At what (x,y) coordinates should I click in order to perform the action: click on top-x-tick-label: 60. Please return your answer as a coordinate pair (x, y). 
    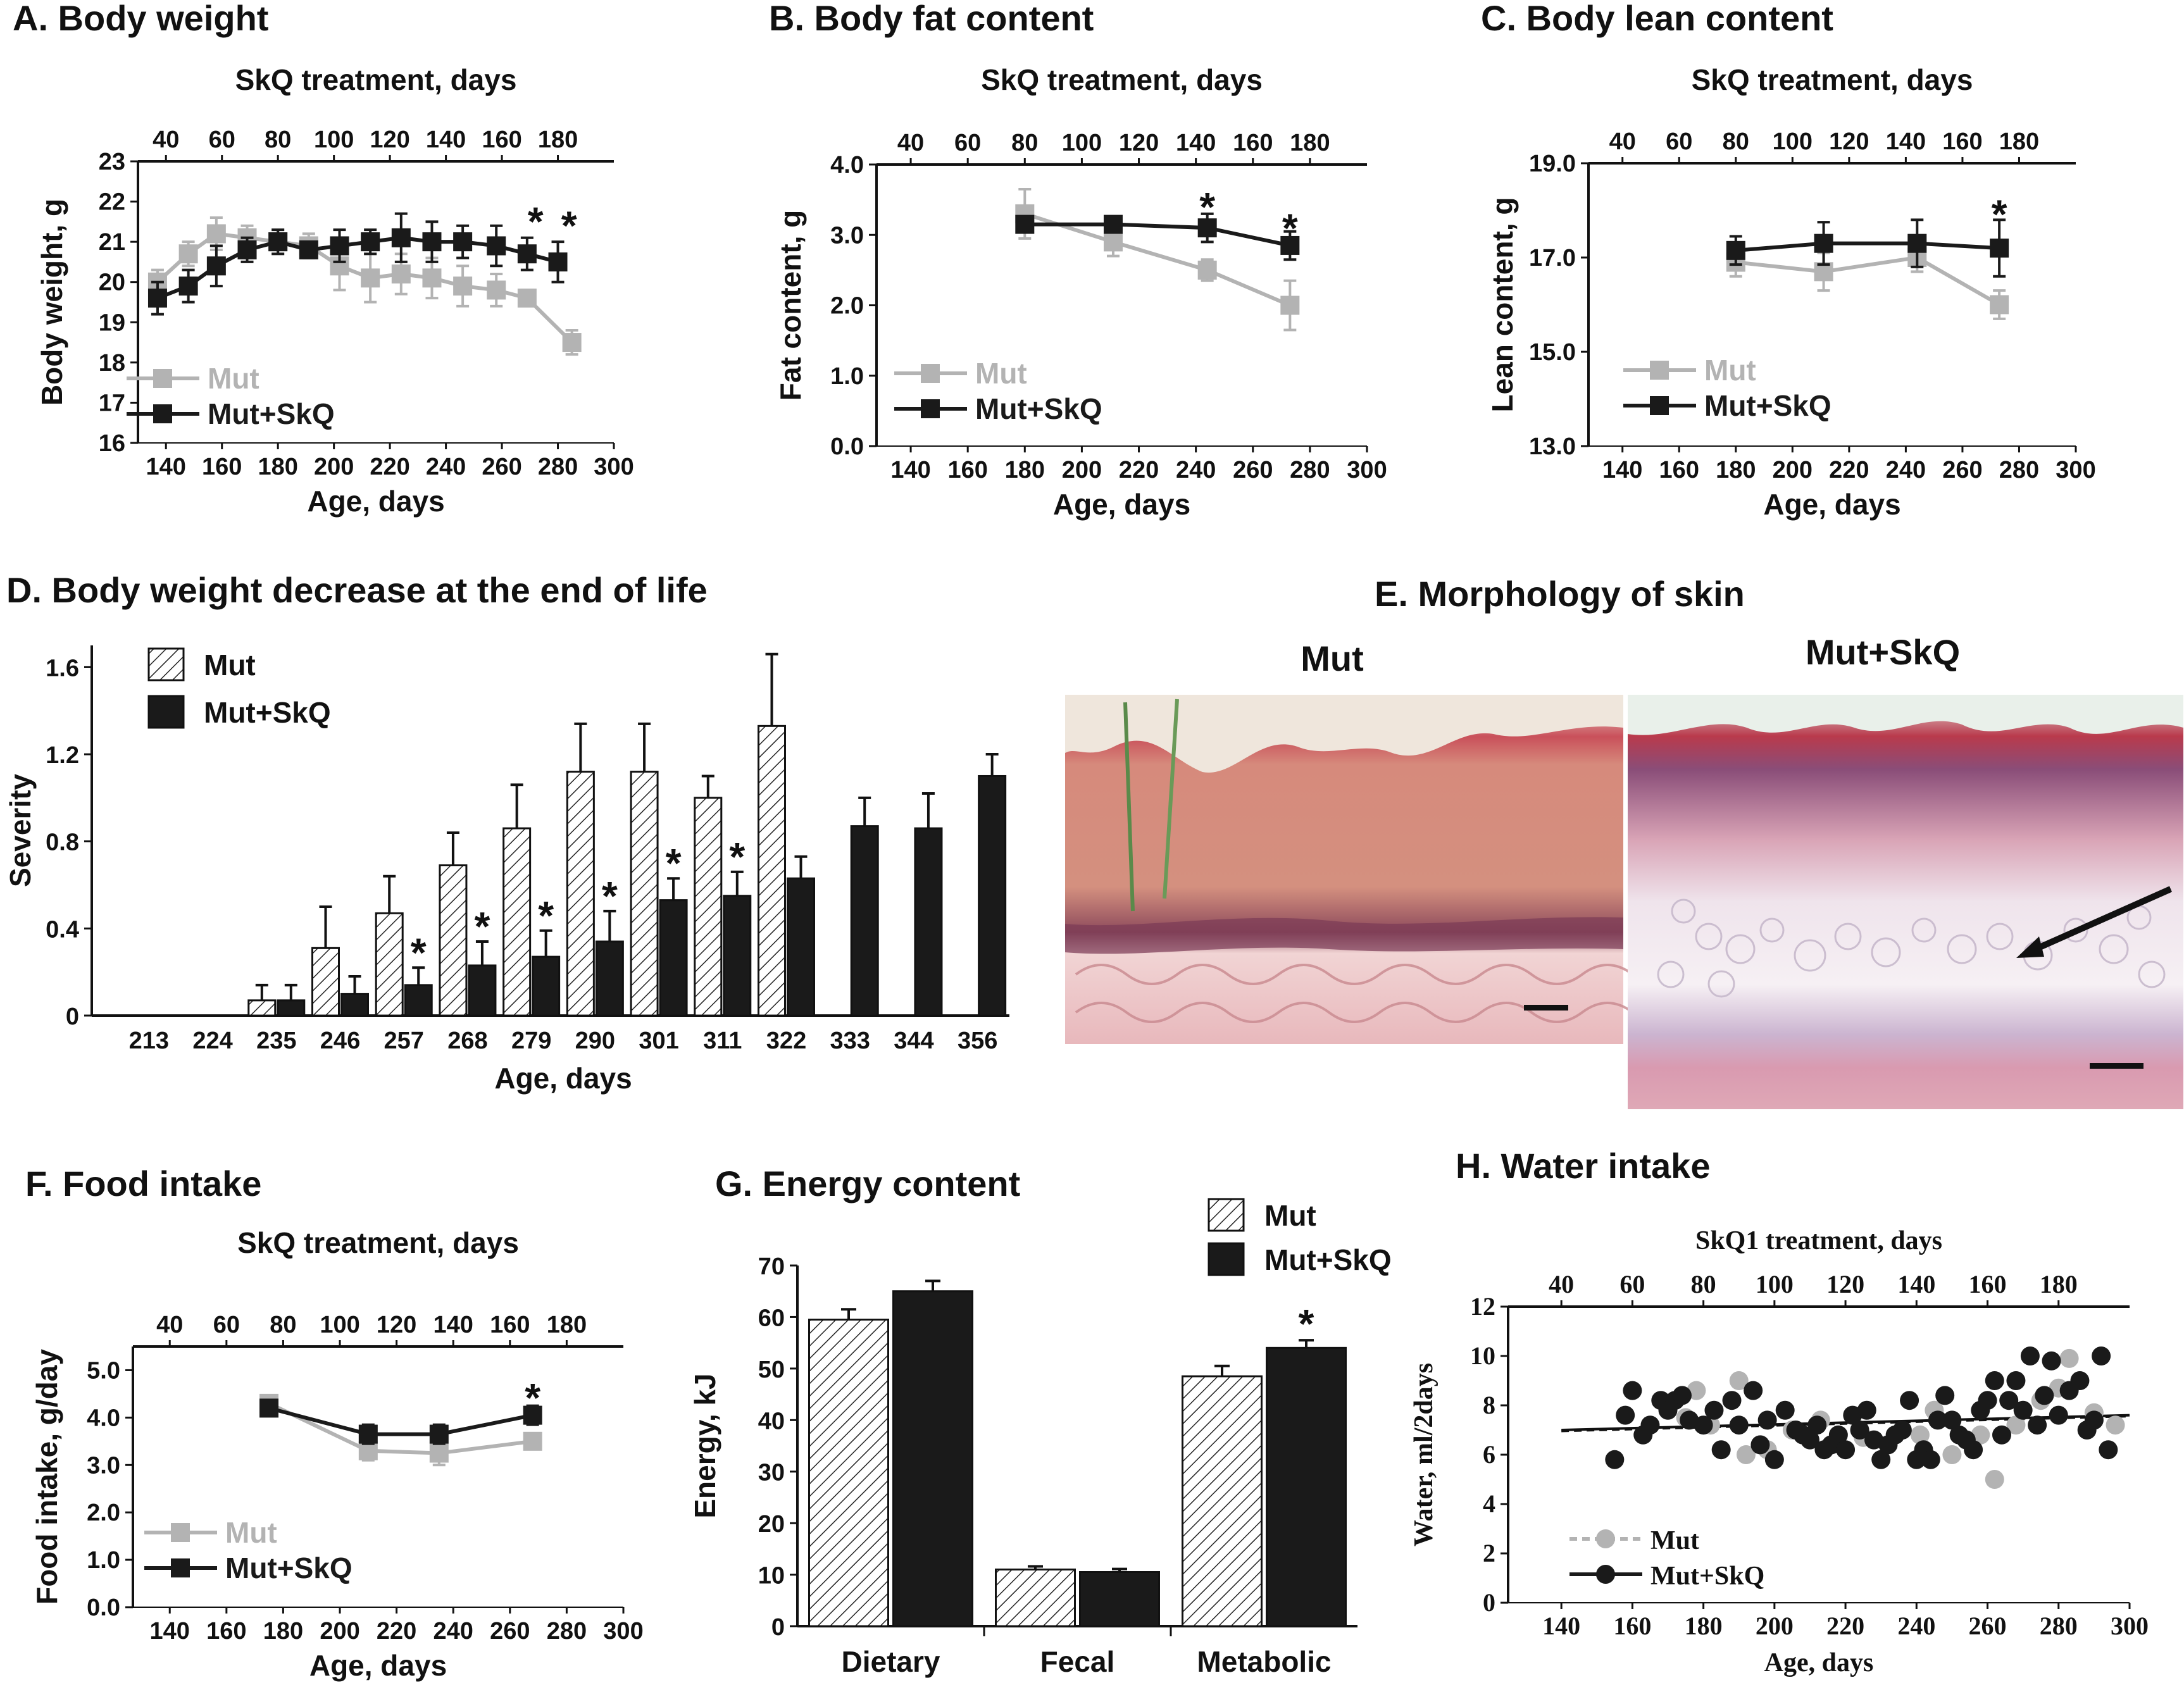
    Looking at the image, I should click on (222, 140).